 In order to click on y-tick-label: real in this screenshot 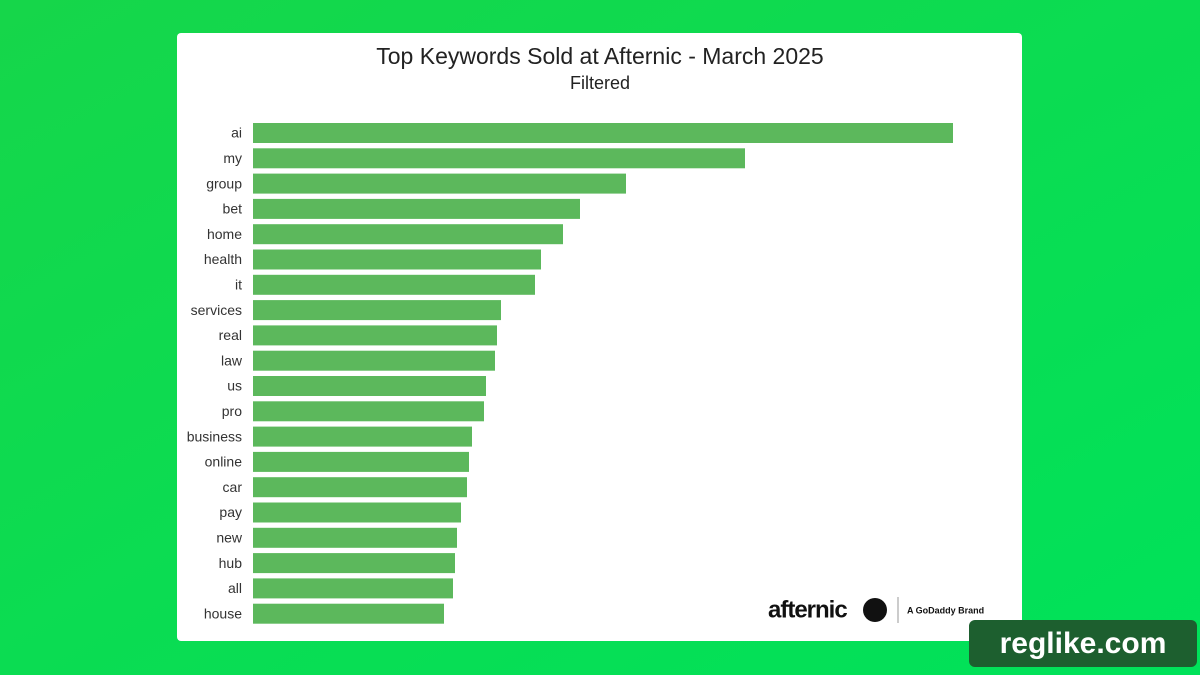, I will do `click(230, 335)`.